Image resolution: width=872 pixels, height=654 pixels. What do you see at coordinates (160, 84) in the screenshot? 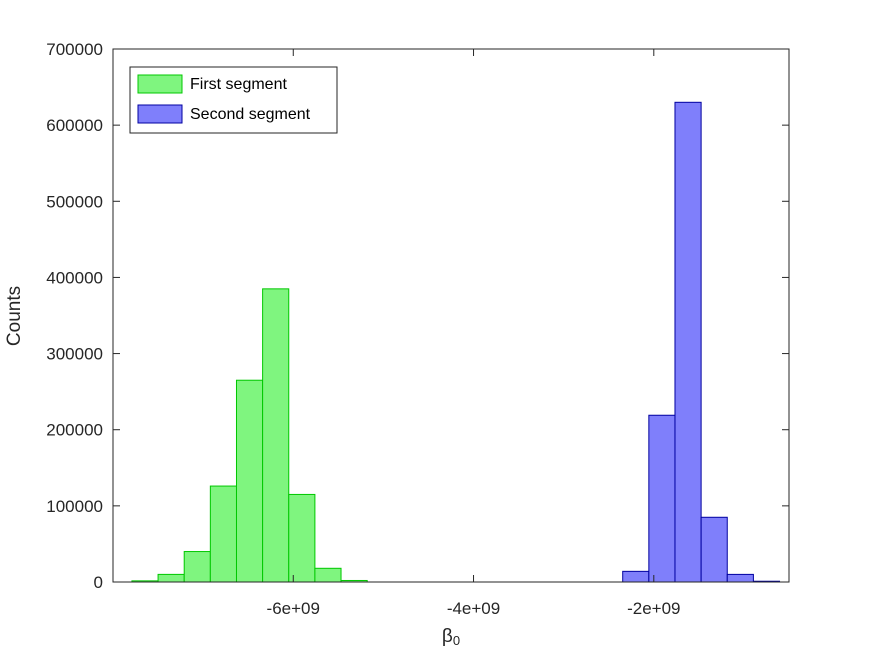
I see `legend-swatch-first-segment` at bounding box center [160, 84].